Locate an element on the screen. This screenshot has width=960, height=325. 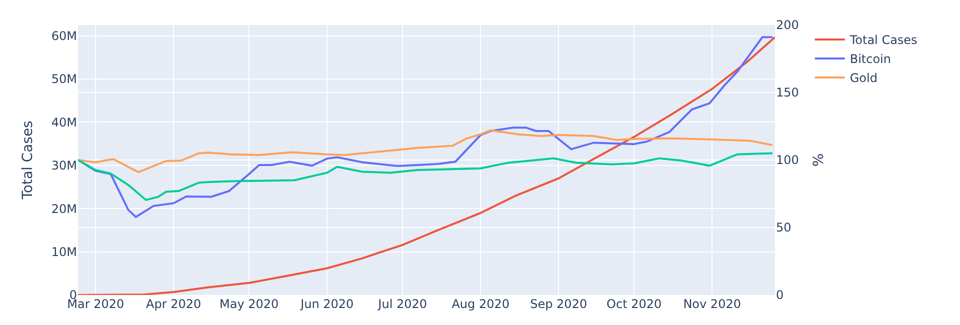
x-tick-label: Apr 2020 is located at coordinates (174, 304).